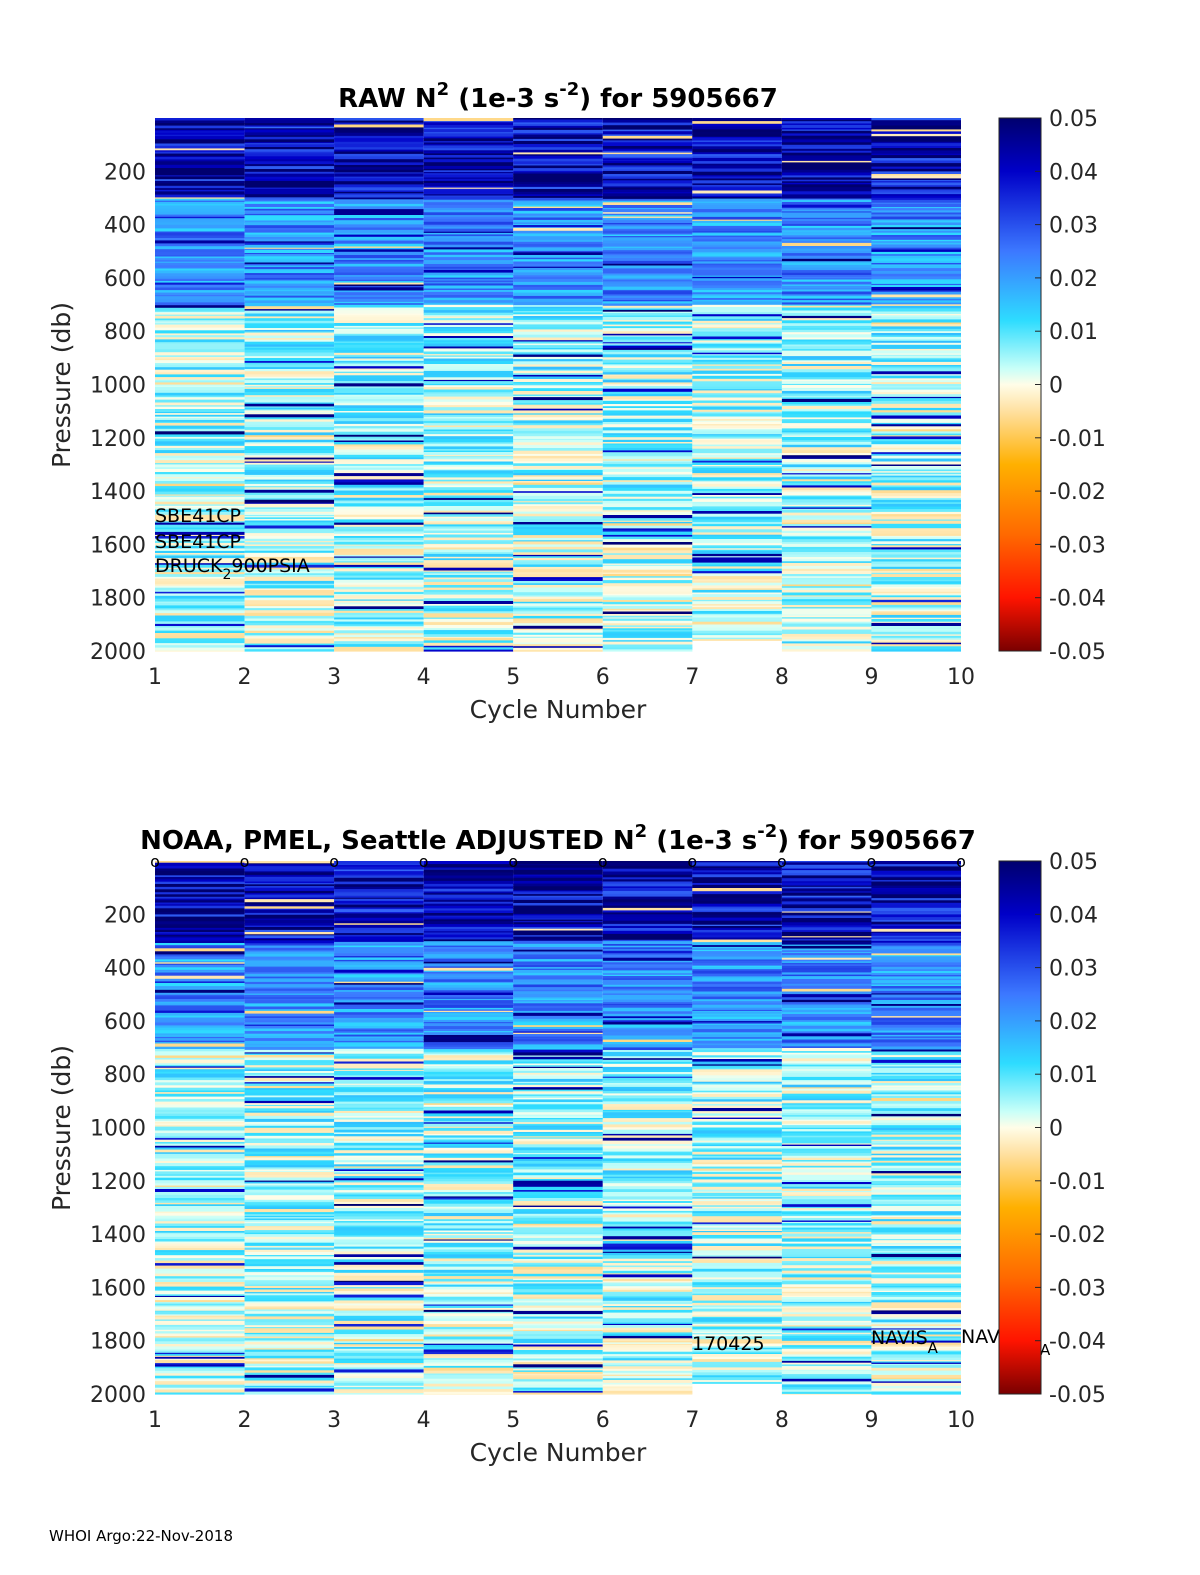 The width and height of the screenshot is (1200, 1575). What do you see at coordinates (1020, 384) in the screenshot?
I see `raw-colorbar` at bounding box center [1020, 384].